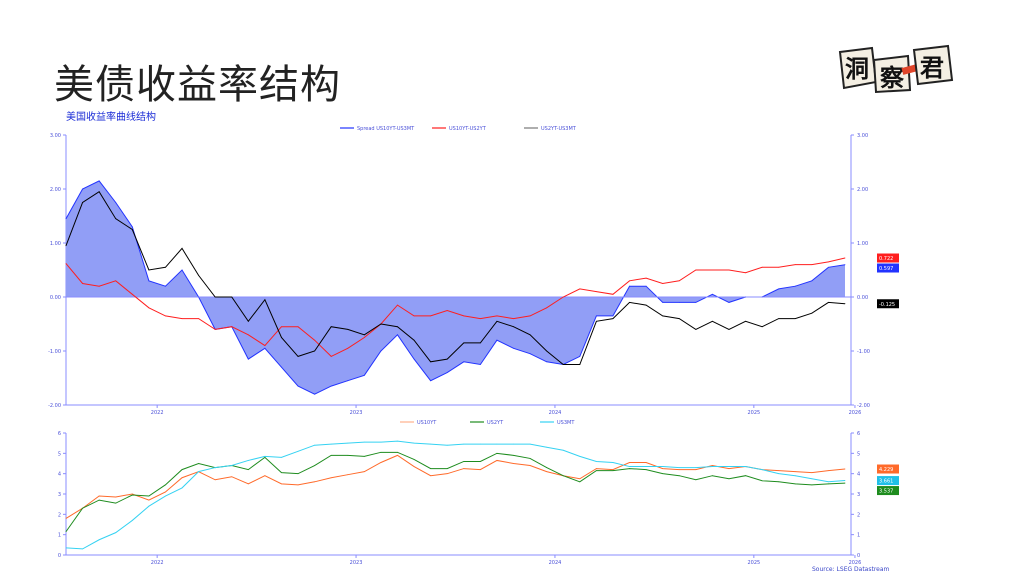 Image resolution: width=1024 pixels, height=574 pixels. Describe the element at coordinates (59, 536) in the screenshot. I see `yield-chart-y-tick-label: 1` at that location.